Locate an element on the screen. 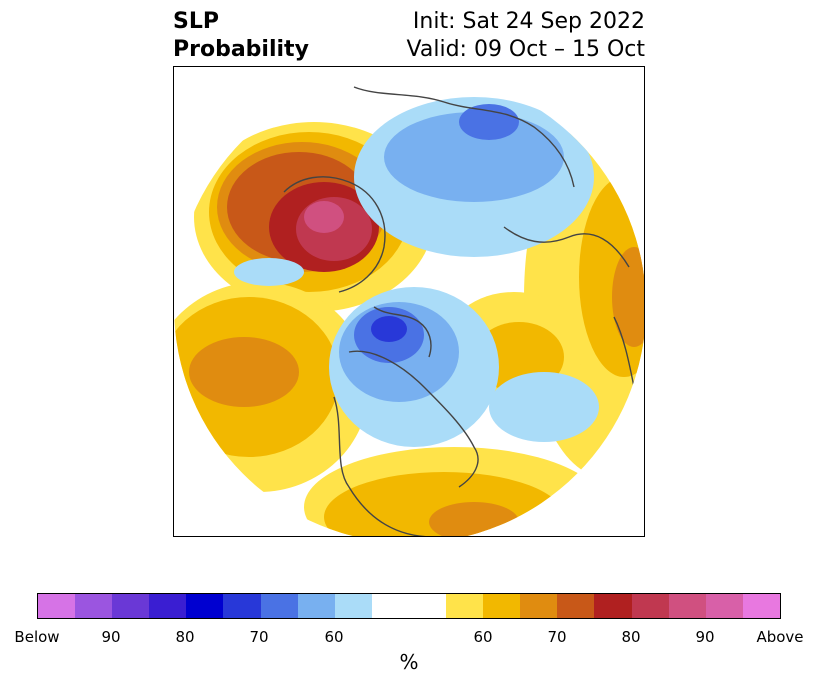 This screenshot has height=686, width=819. colorbar-unit: % is located at coordinates (409, 662).